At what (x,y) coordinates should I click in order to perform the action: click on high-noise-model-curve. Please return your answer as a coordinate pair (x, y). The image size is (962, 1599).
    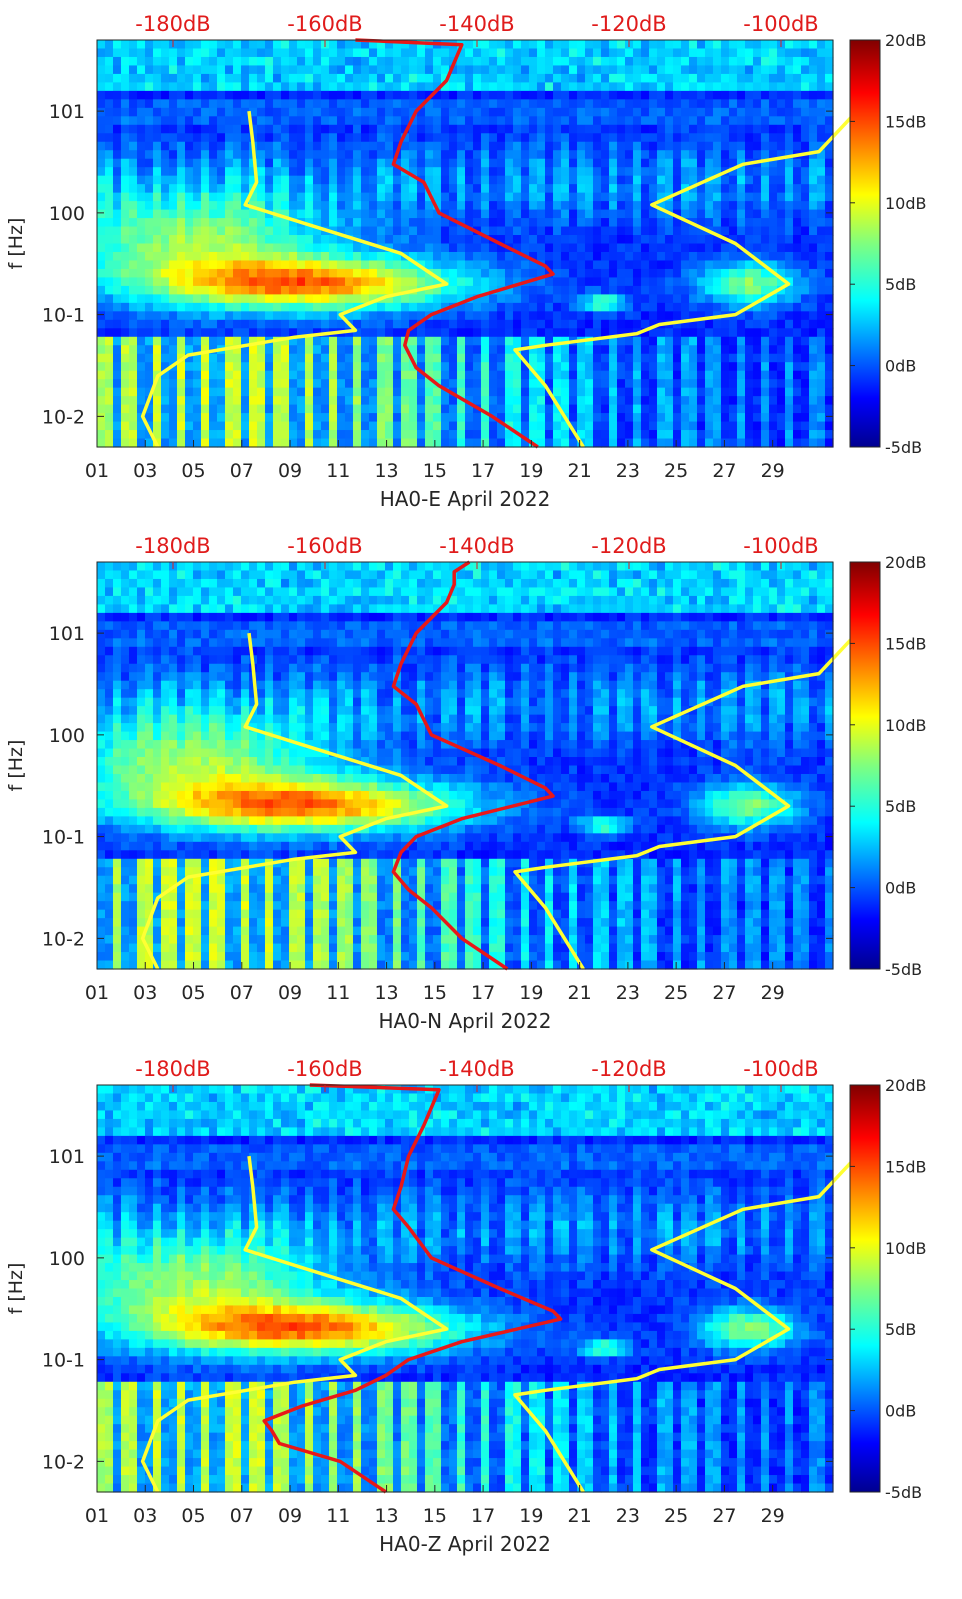
    Looking at the image, I should click on (686, 800).